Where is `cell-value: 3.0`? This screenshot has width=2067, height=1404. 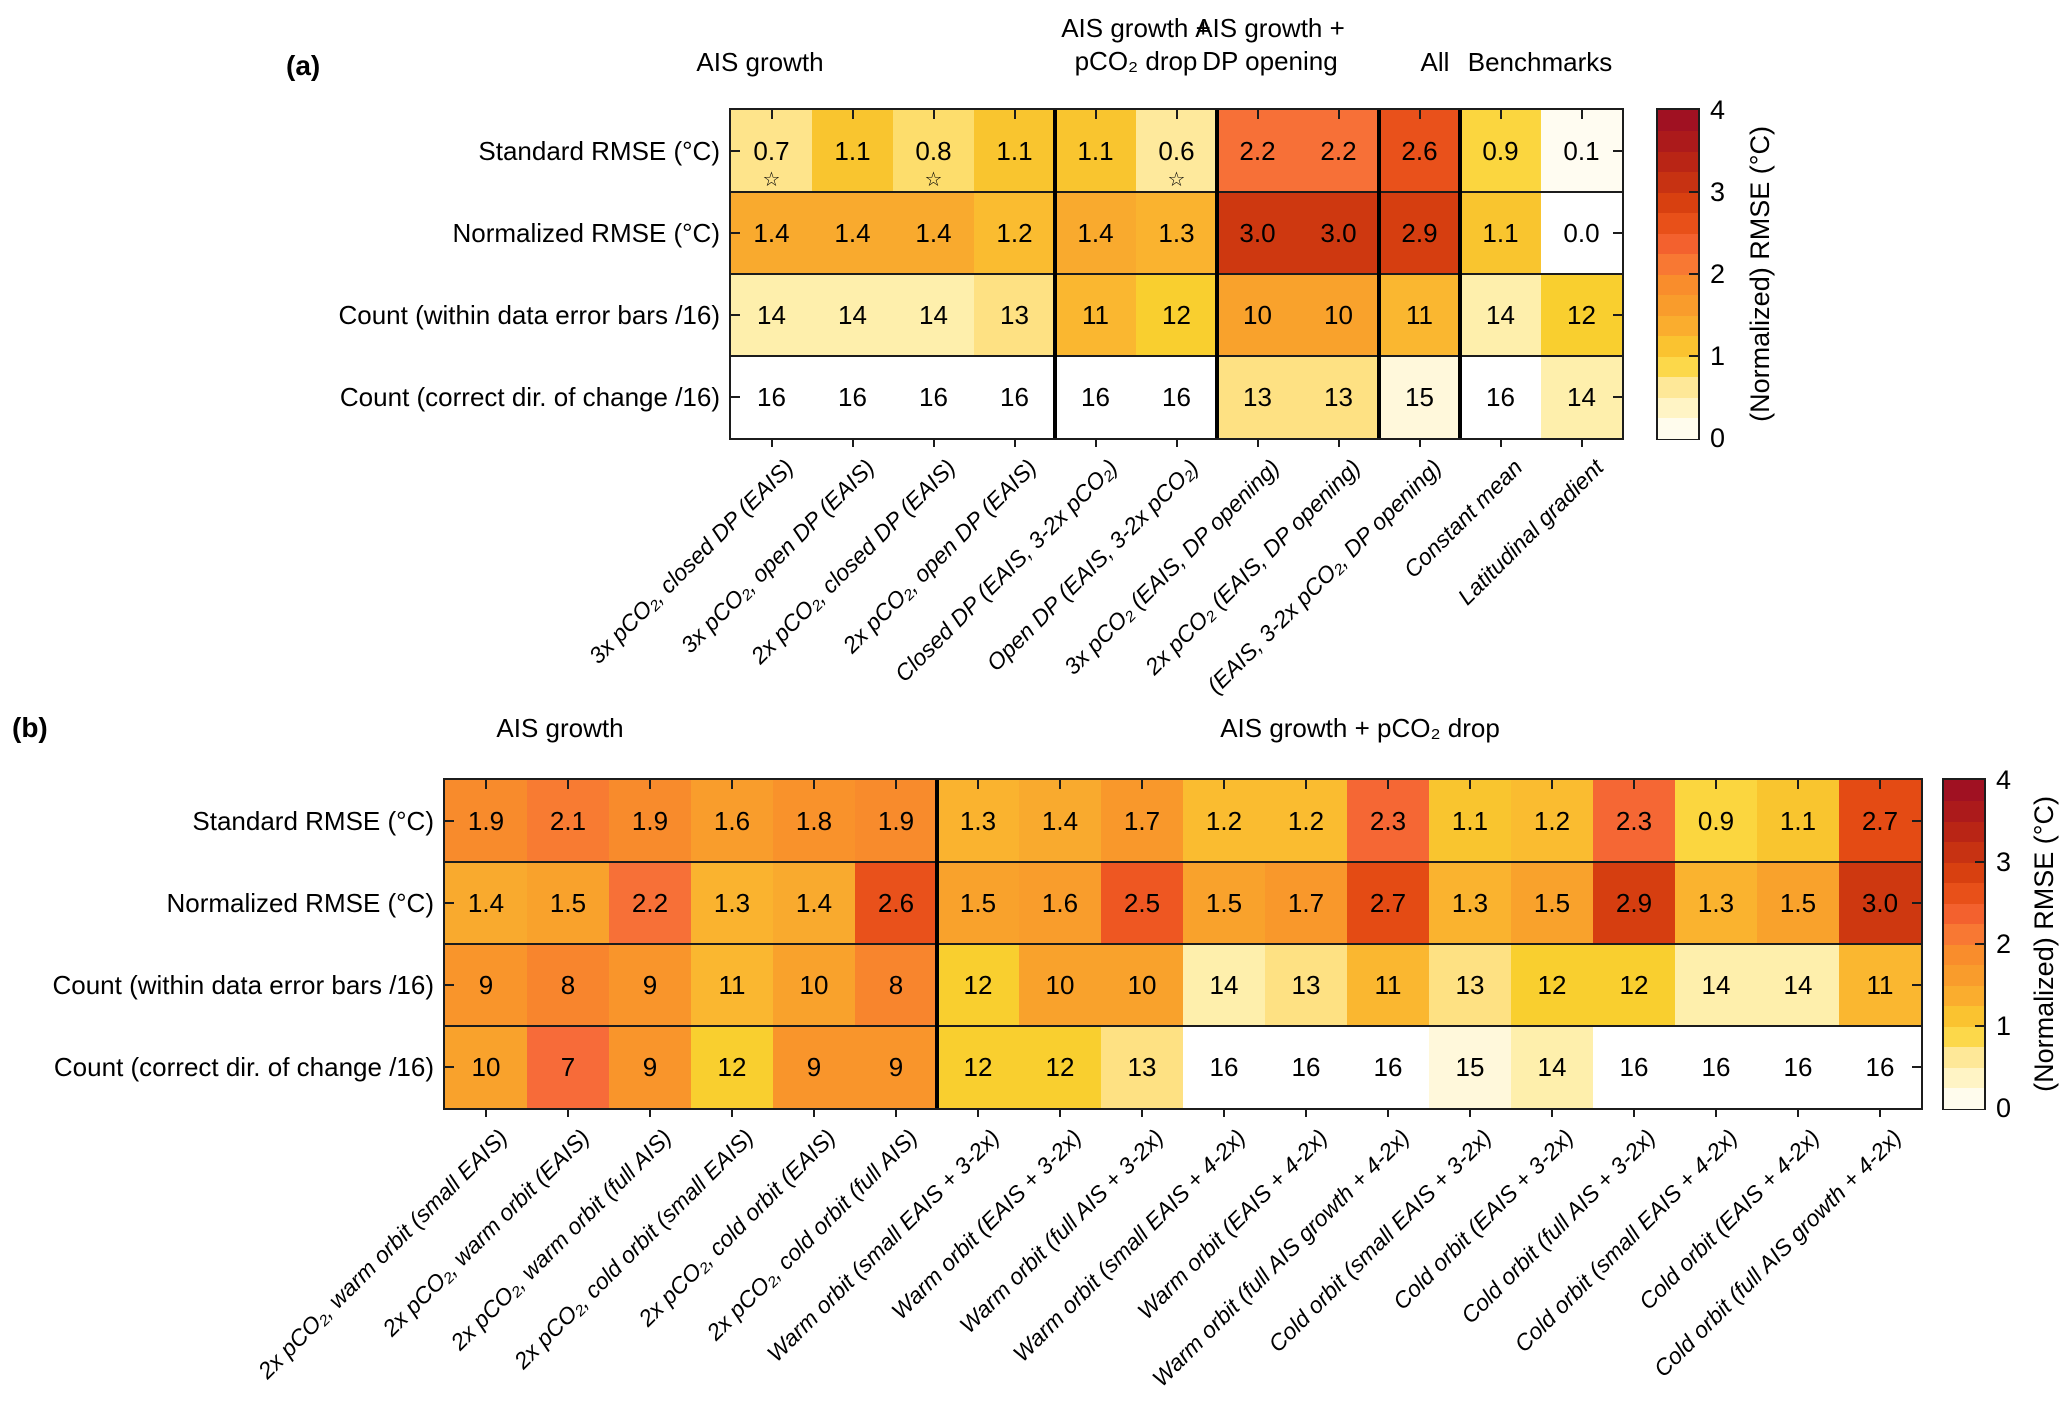 cell-value: 3.0 is located at coordinates (1880, 902).